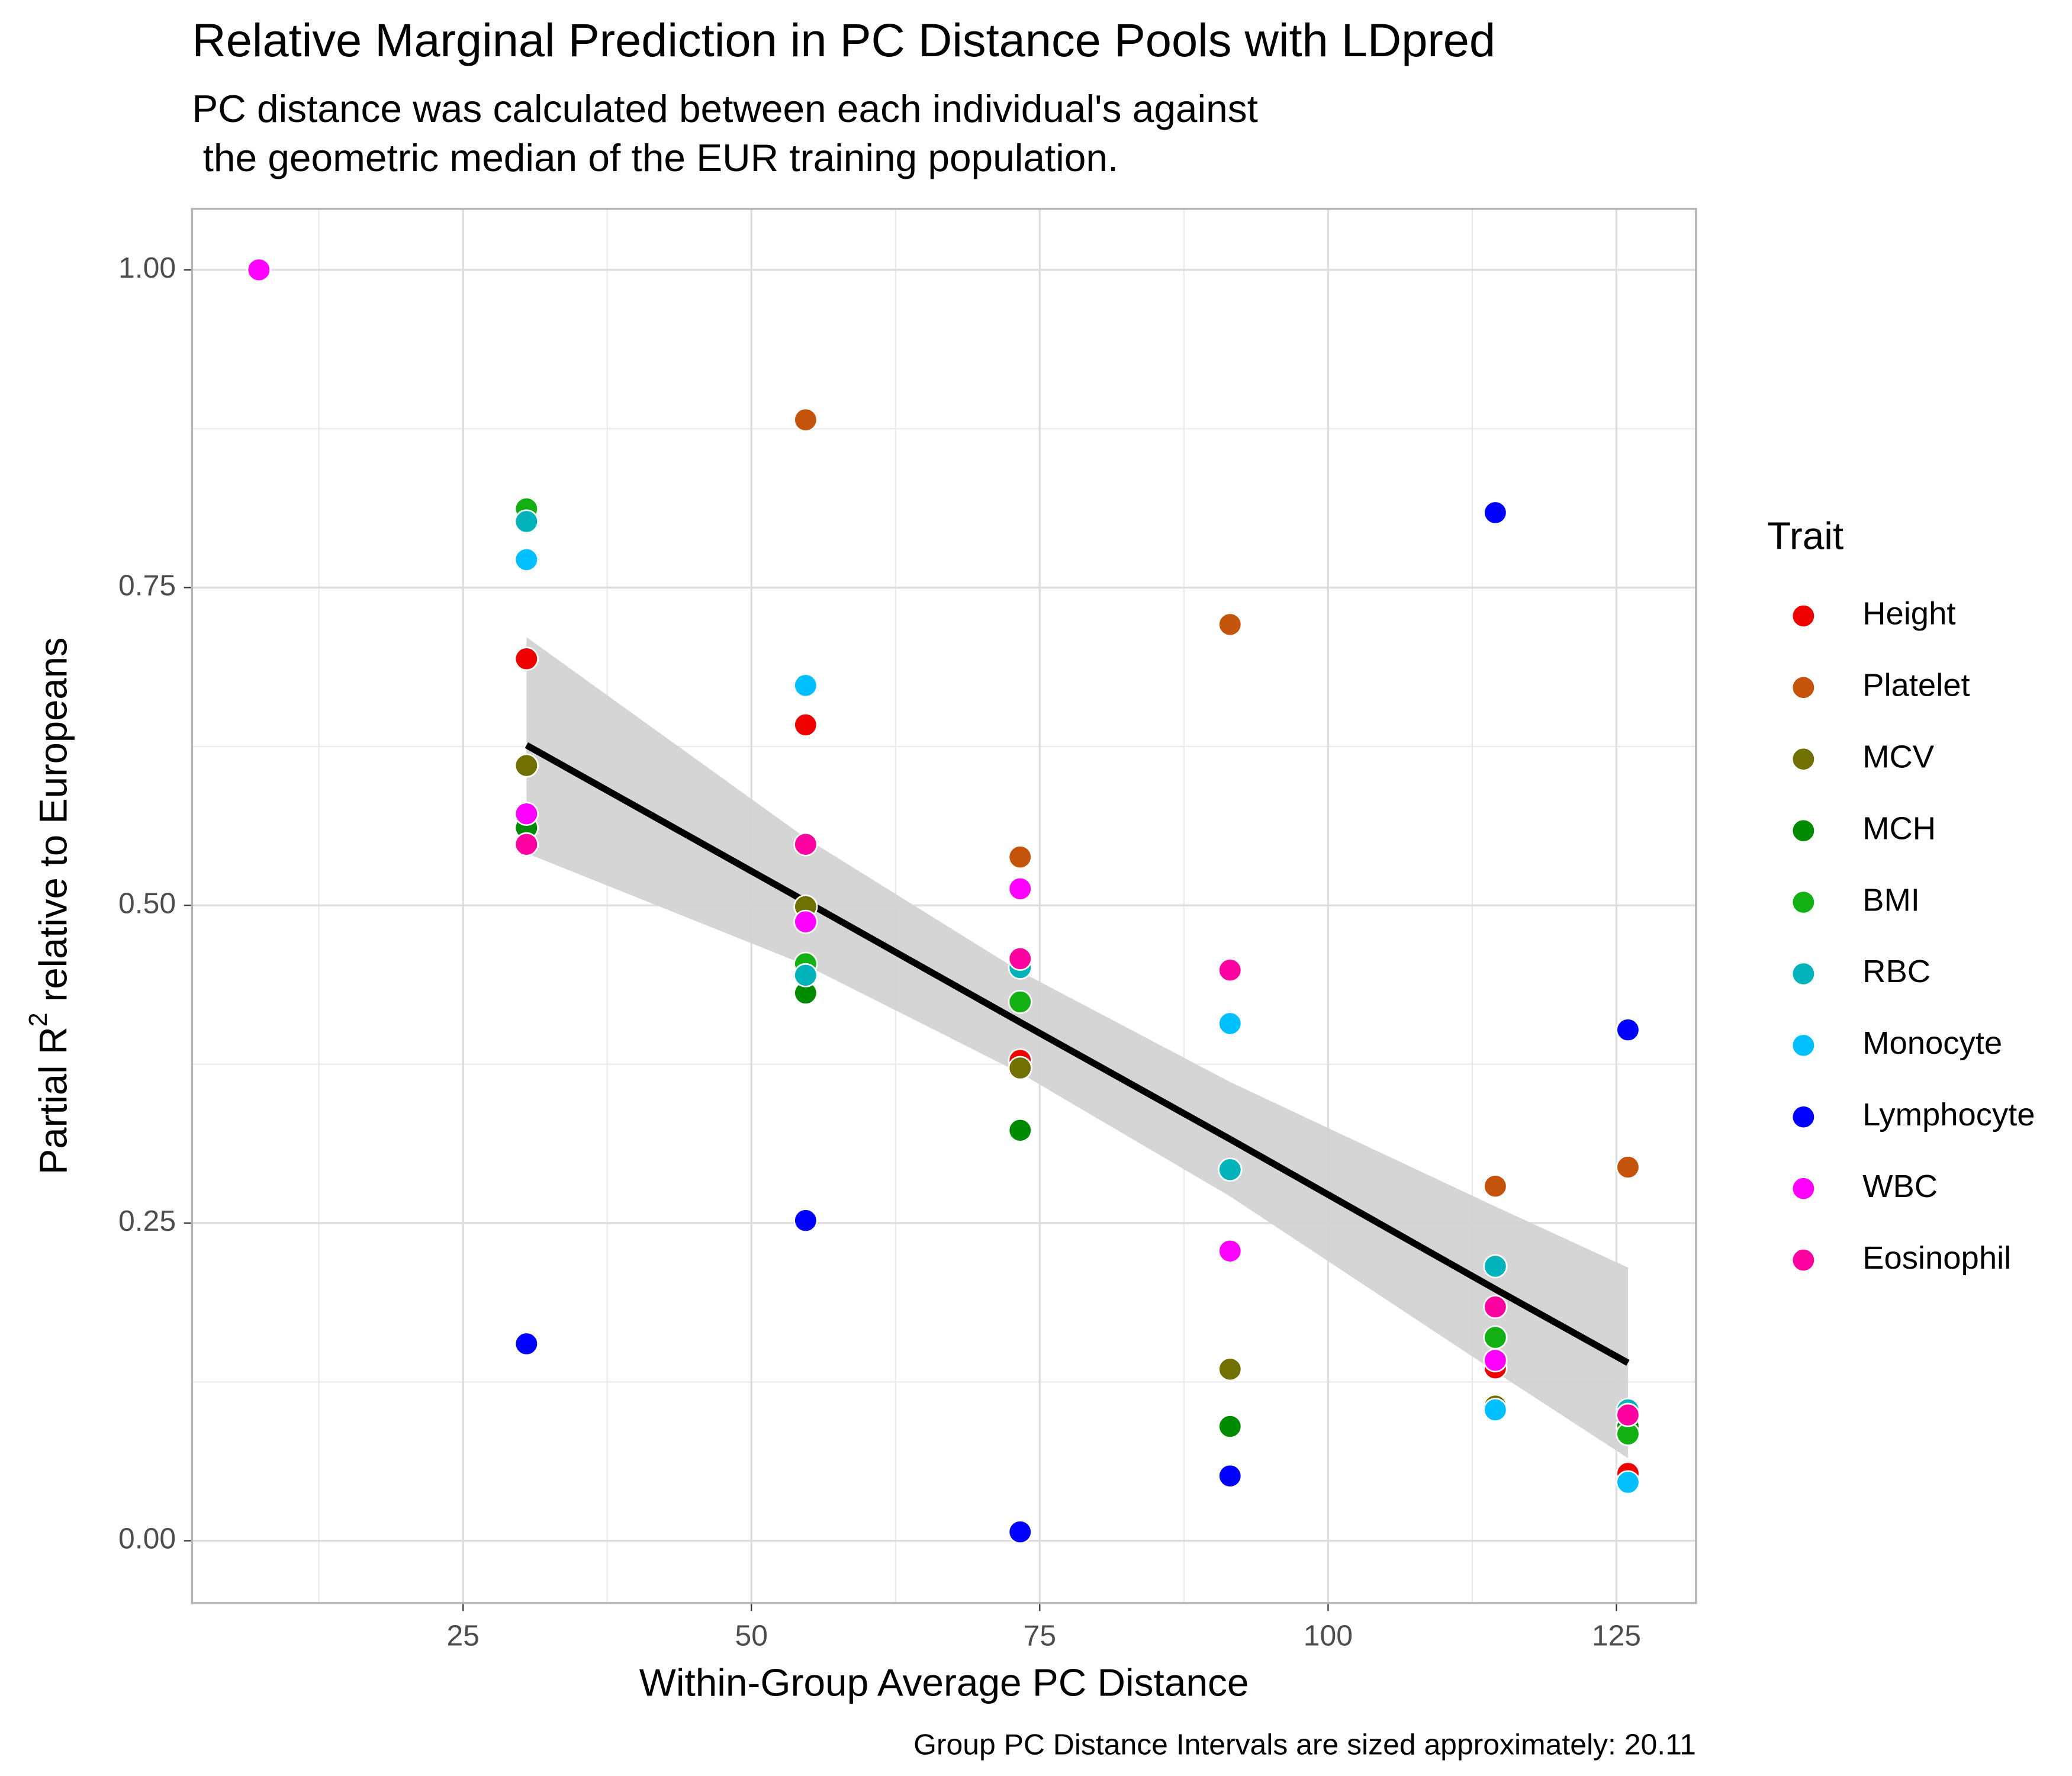 The height and width of the screenshot is (1776, 2072). Describe the element at coordinates (53, 1101) in the screenshot. I see `y-axis-title-text: Partial R` at that location.